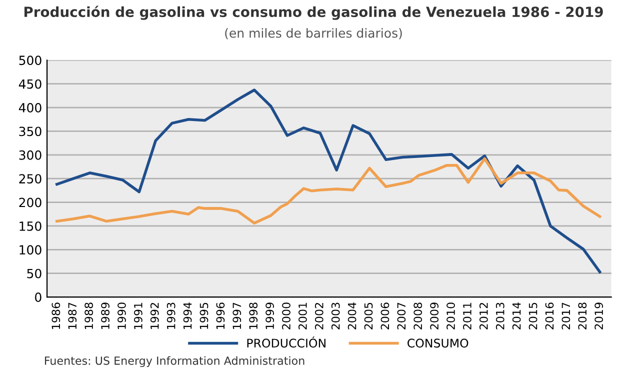  Describe the element at coordinates (30, 203) in the screenshot. I see `y-tick-label: 200` at that location.